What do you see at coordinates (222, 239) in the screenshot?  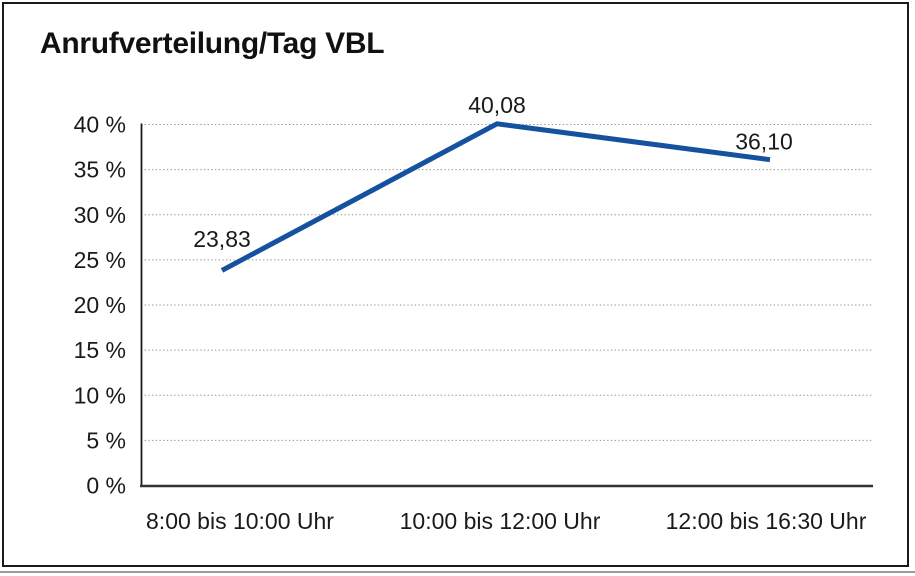 I see `data-point-label: 23,83` at bounding box center [222, 239].